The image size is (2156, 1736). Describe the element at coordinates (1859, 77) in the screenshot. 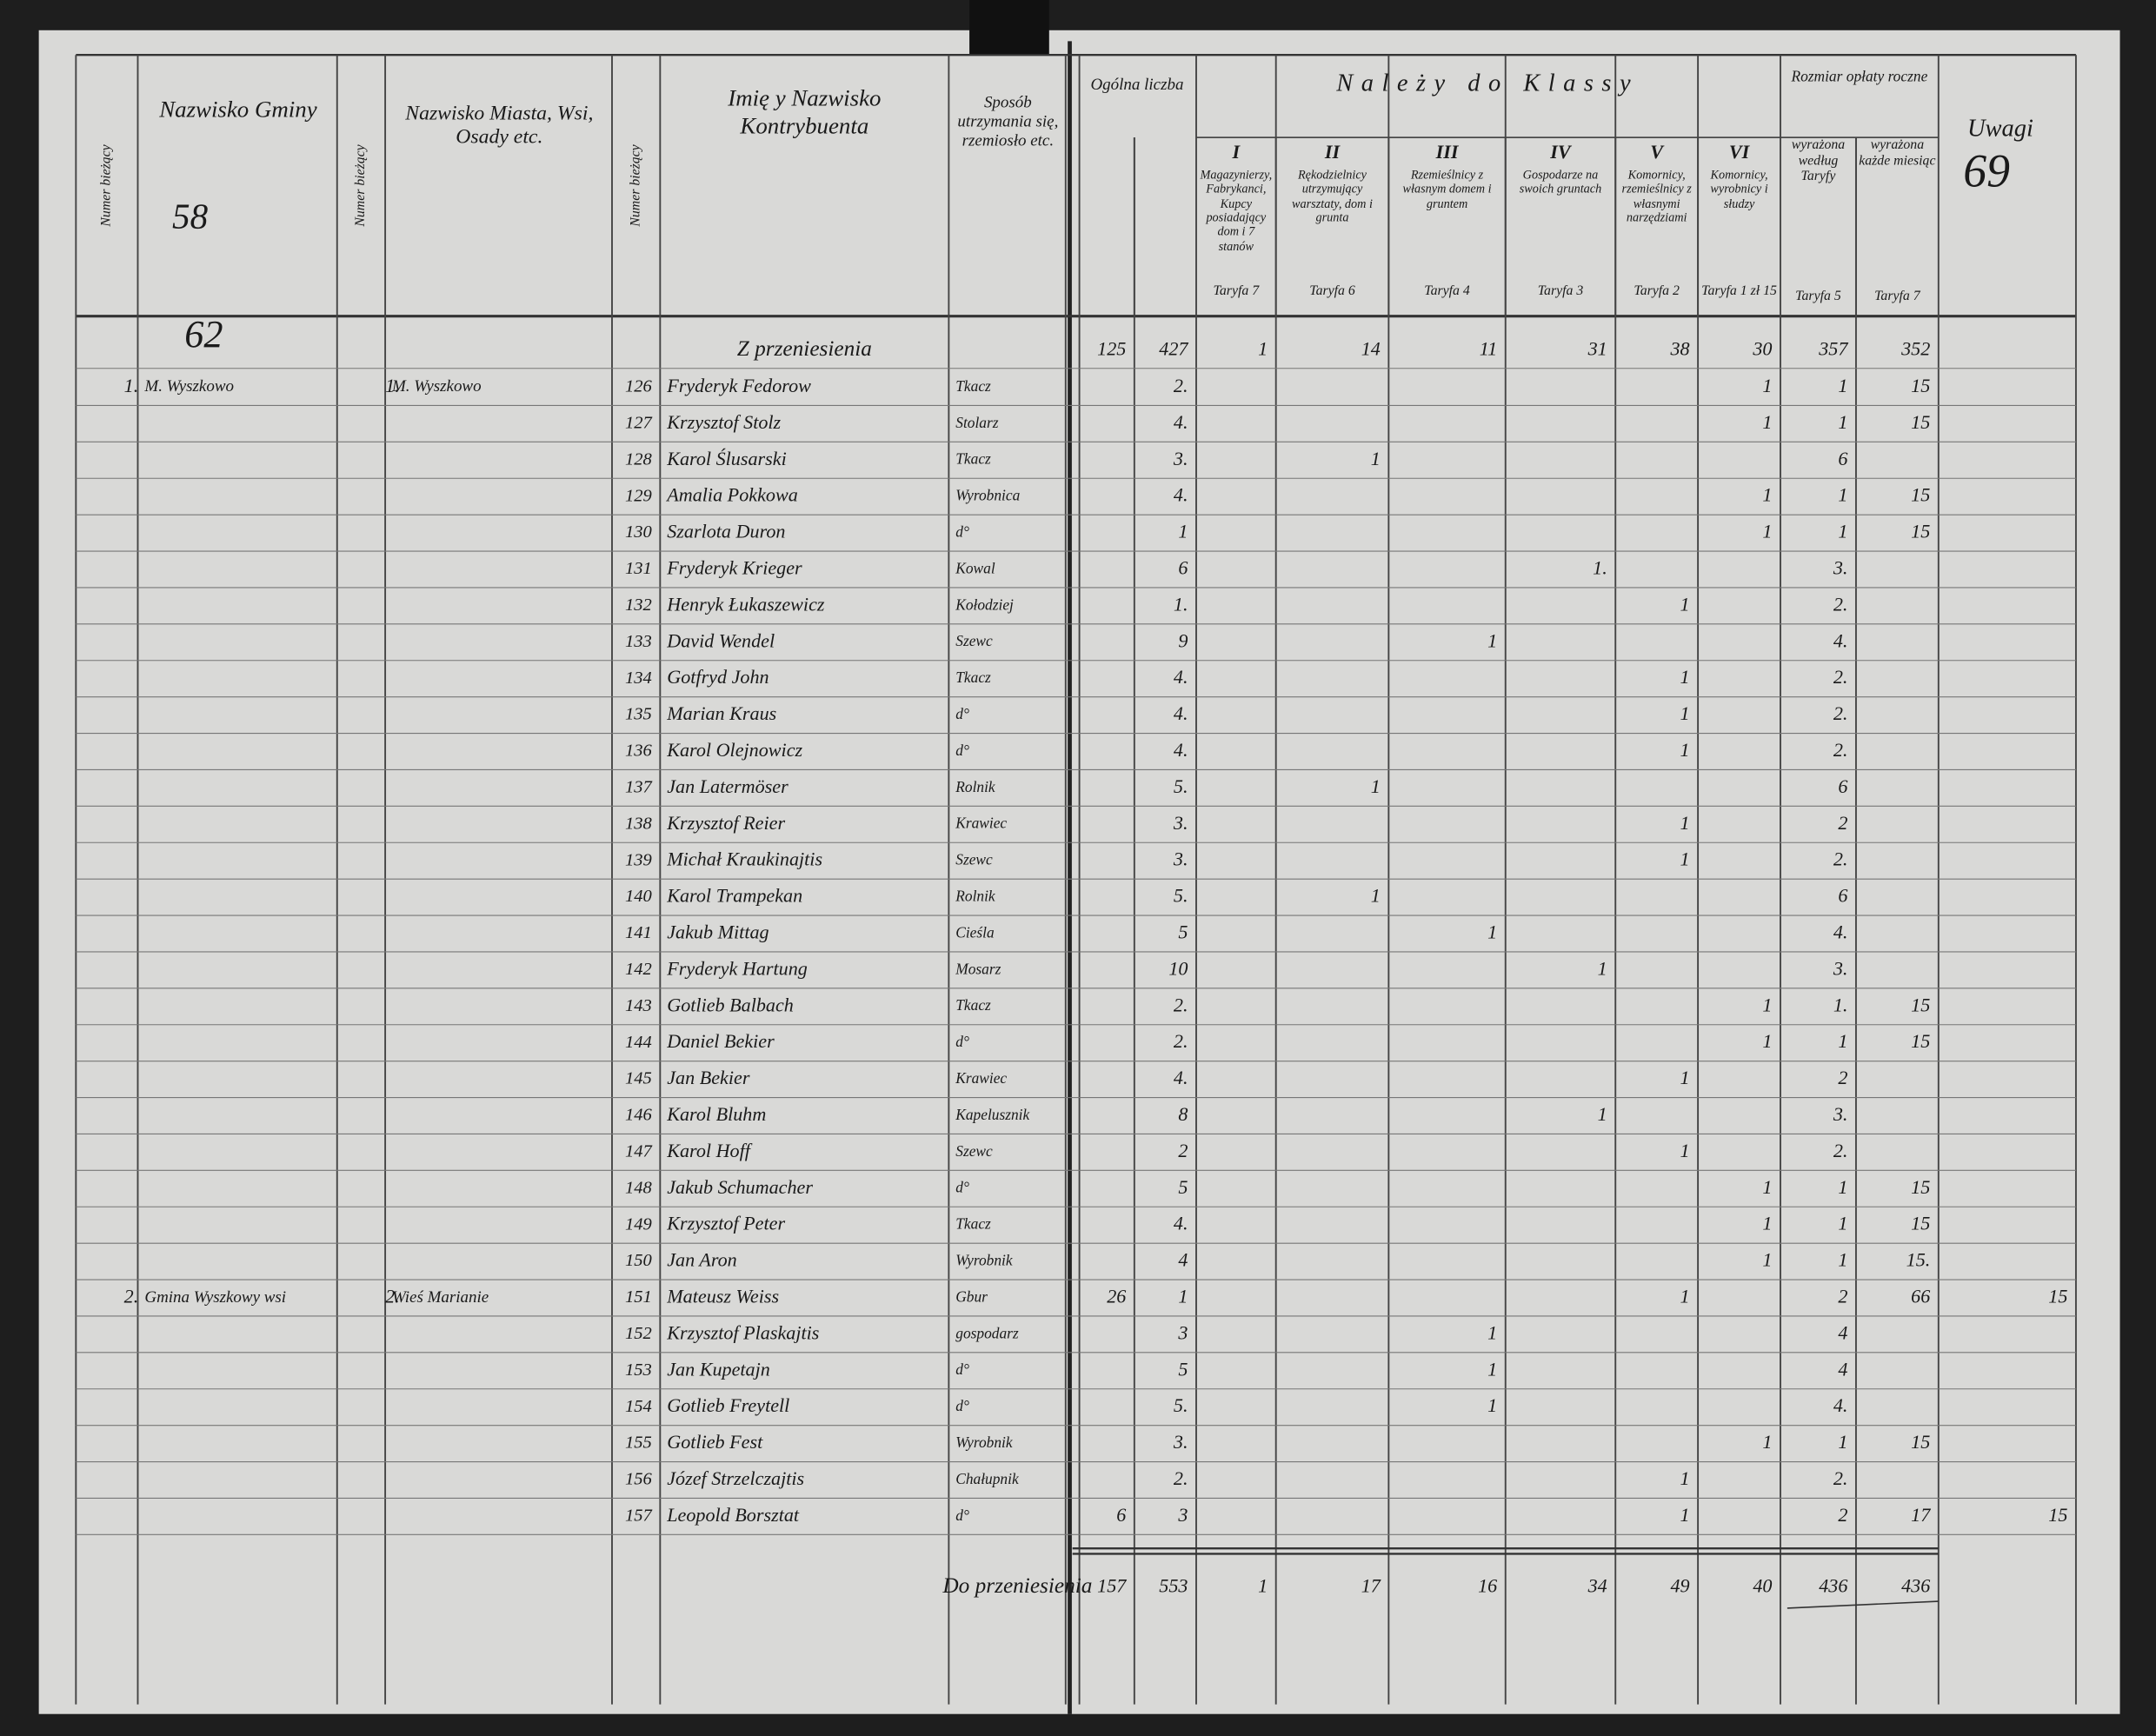

I see `header-label: Rozmiar opłaty roczne` at that location.